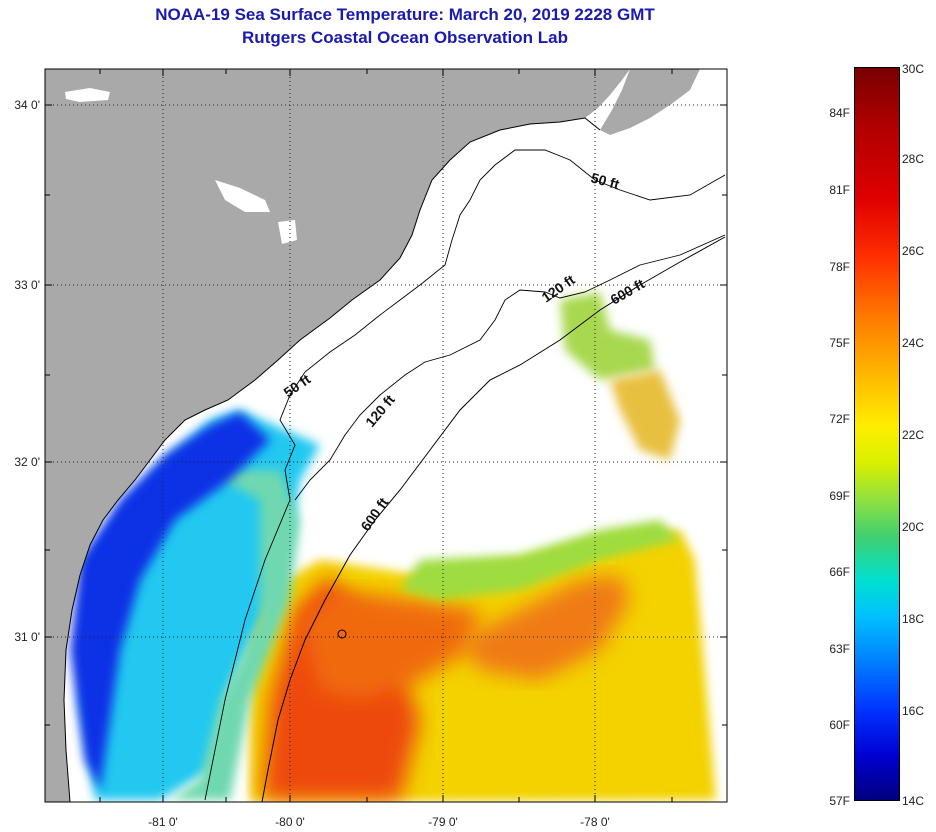  Describe the element at coordinates (913, 251) in the screenshot. I see `colorbar-c-26: 26C` at that location.